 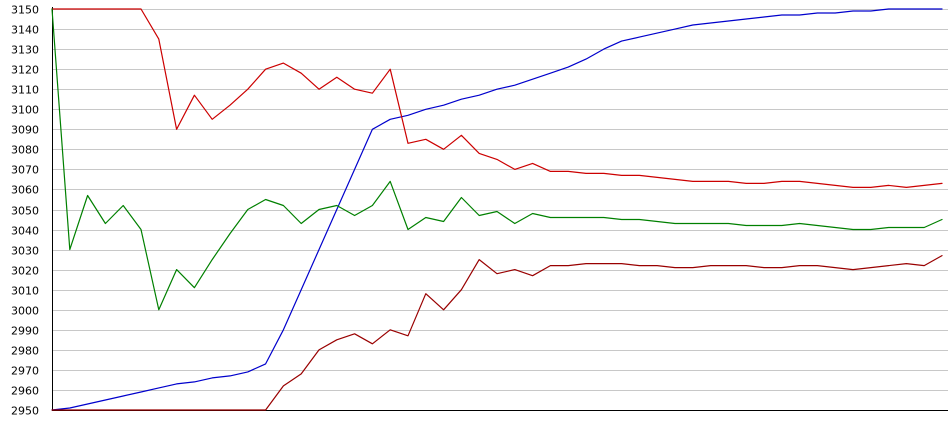 I want to click on y-tick-label: 2970, so click(x=25, y=371).